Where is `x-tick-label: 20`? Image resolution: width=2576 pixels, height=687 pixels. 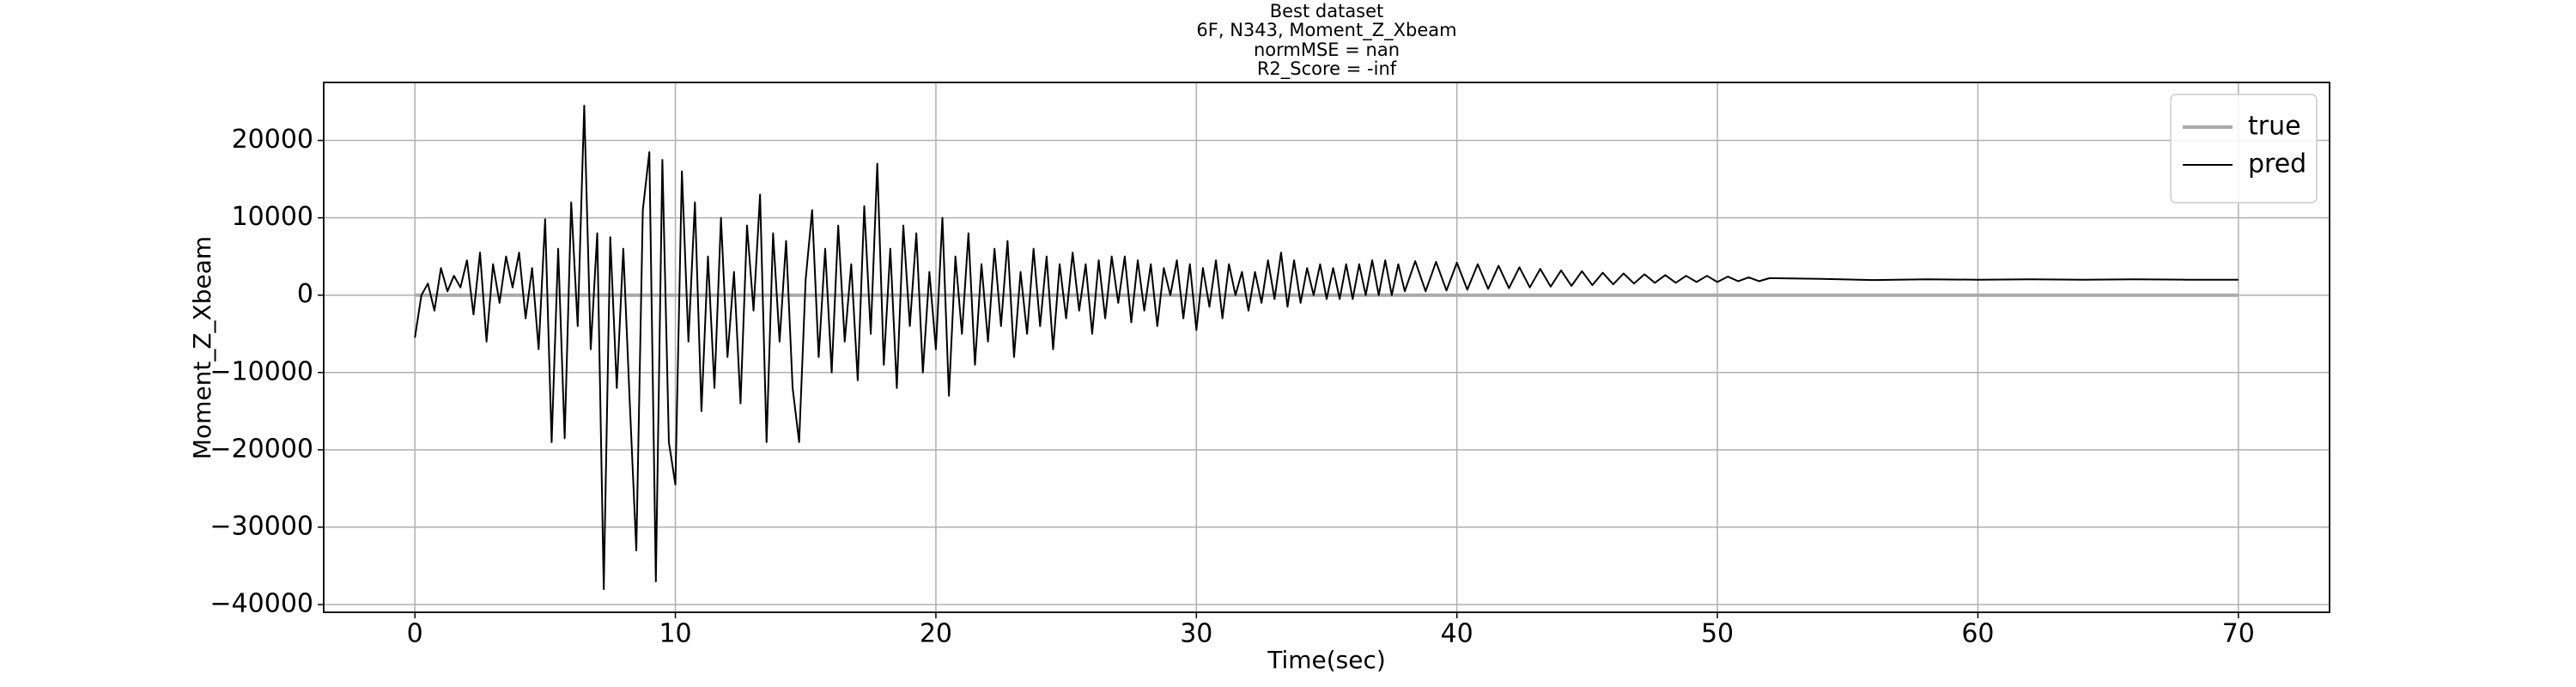 x-tick-label: 20 is located at coordinates (936, 634).